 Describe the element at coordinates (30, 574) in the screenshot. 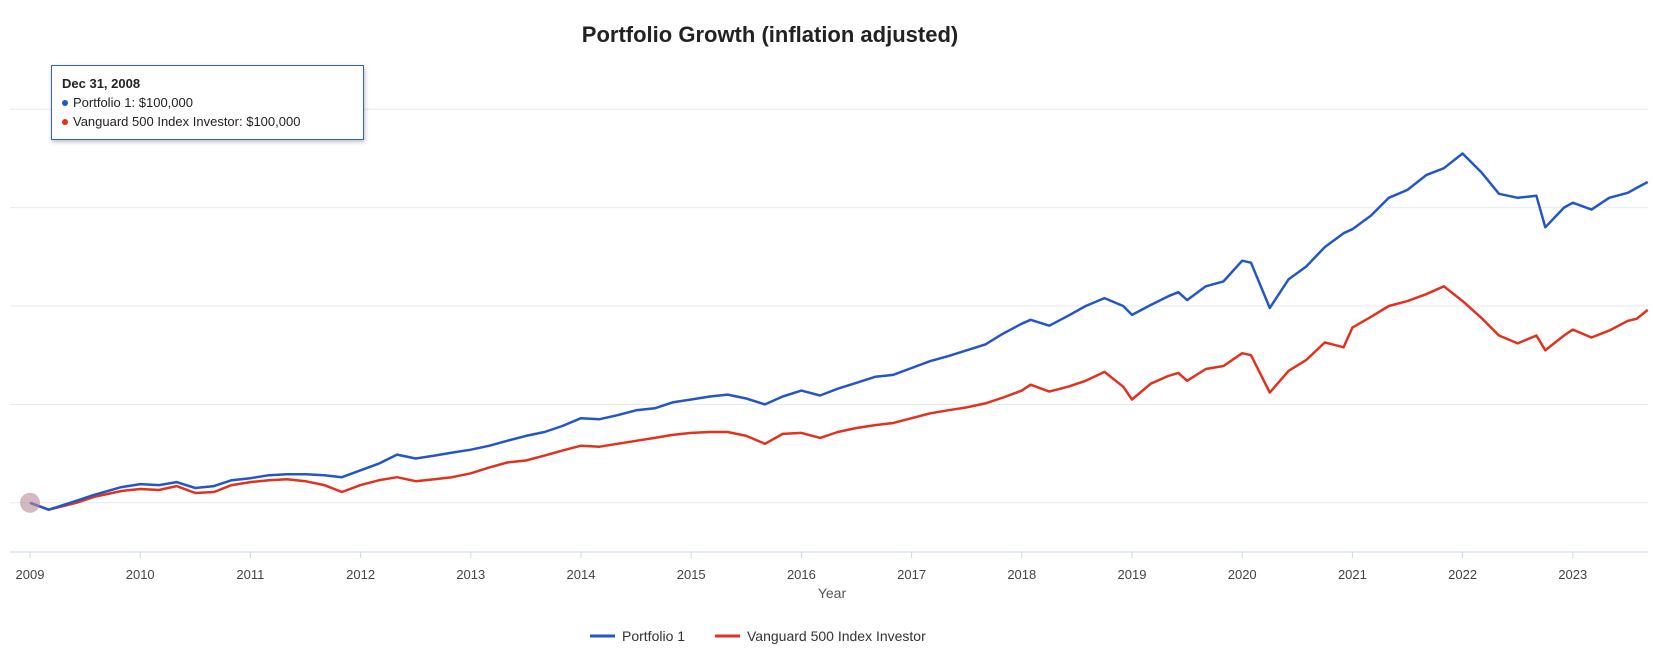

I see `x-tick-label-2009: 2009` at that location.